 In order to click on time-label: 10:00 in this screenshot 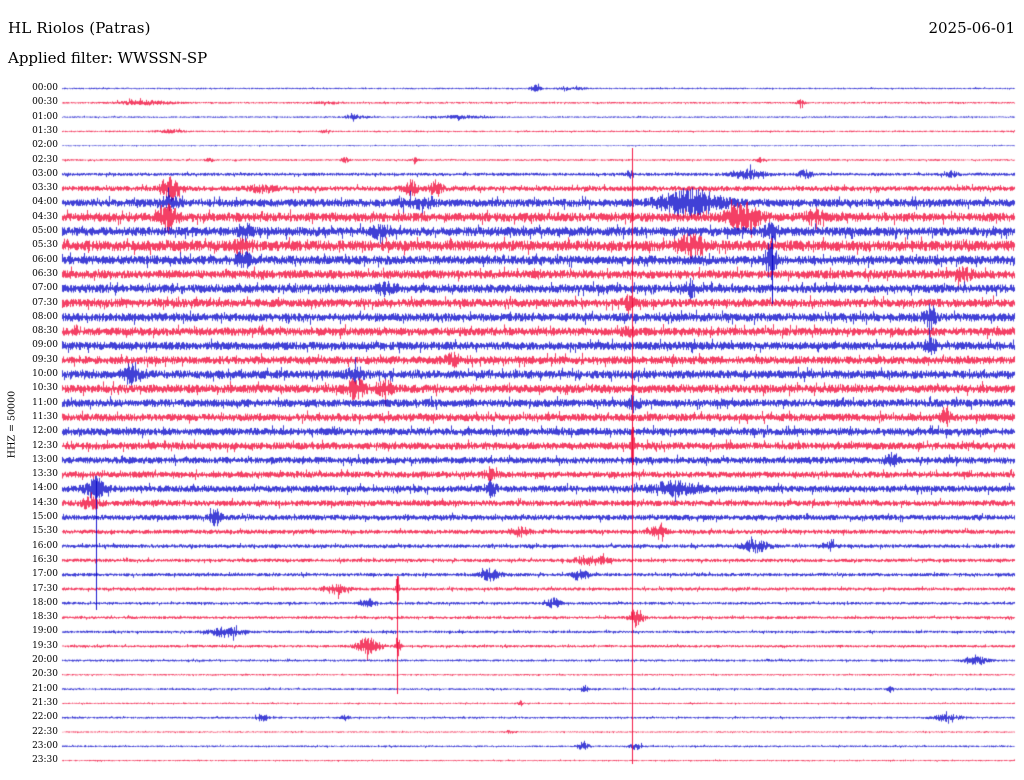, I will do `click(45, 374)`.